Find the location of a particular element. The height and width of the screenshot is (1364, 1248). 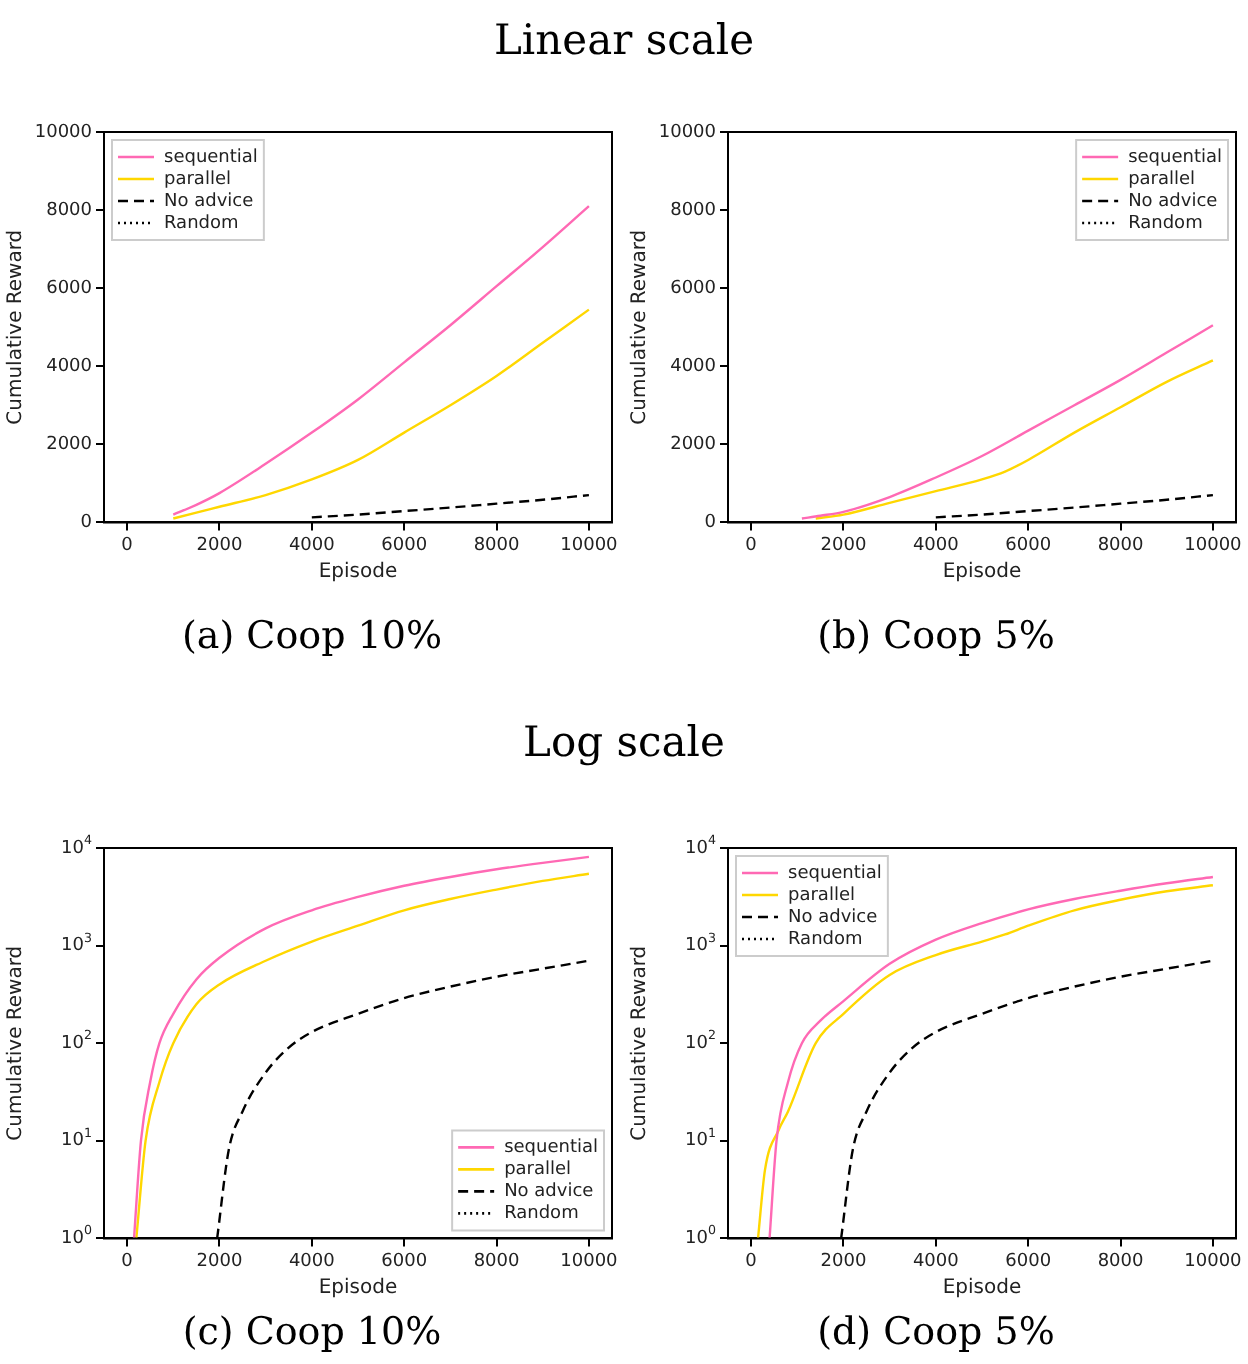

chart-title: Linear scale is located at coordinates (624, 41).